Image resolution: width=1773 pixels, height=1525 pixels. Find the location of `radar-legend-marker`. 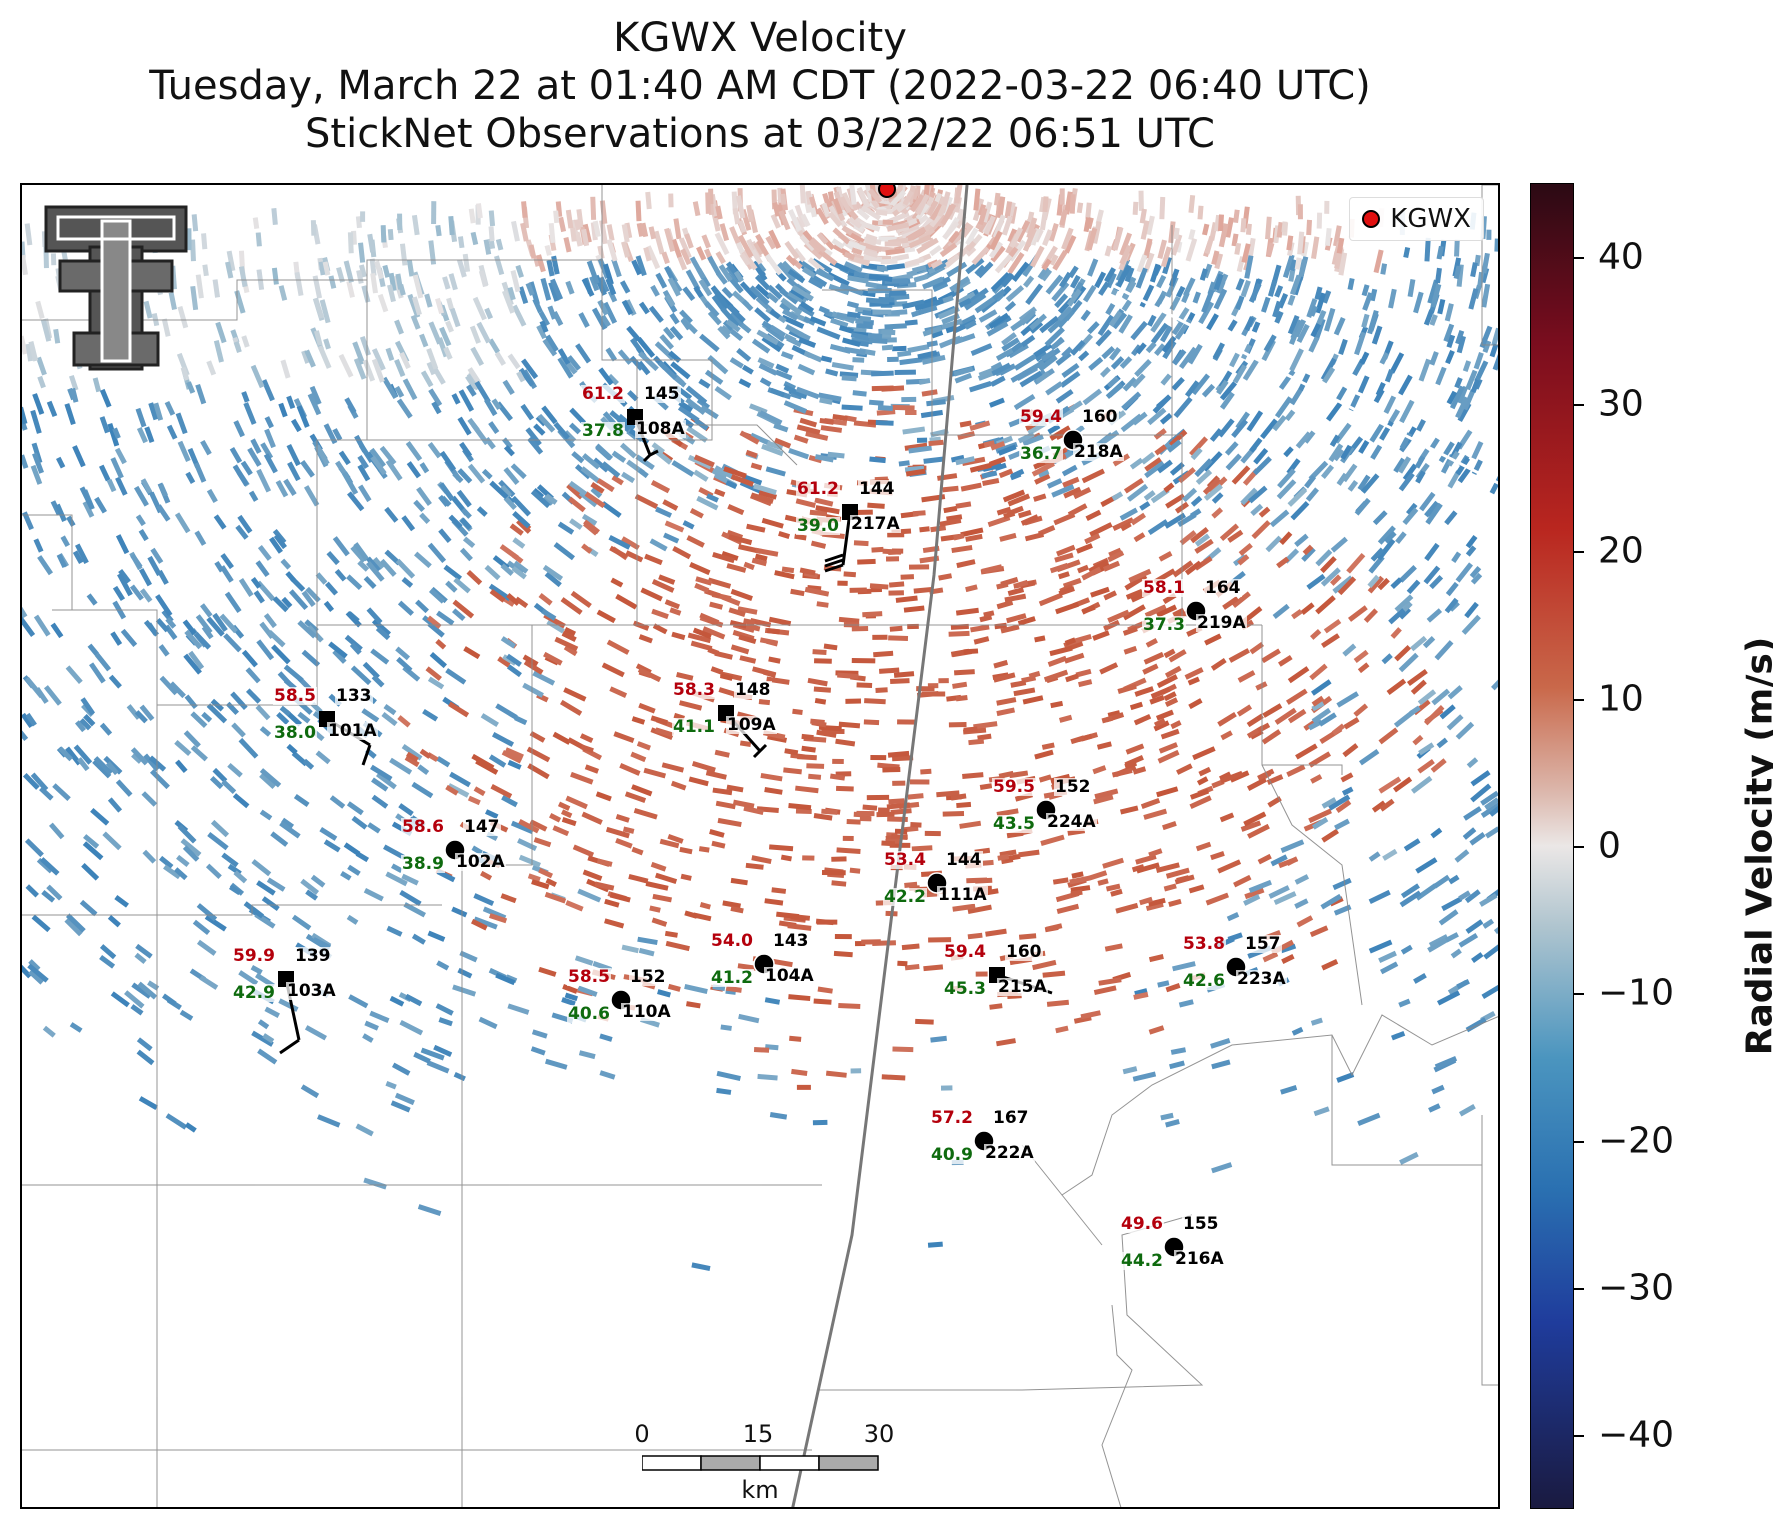

radar-legend-marker is located at coordinates (1371, 219).